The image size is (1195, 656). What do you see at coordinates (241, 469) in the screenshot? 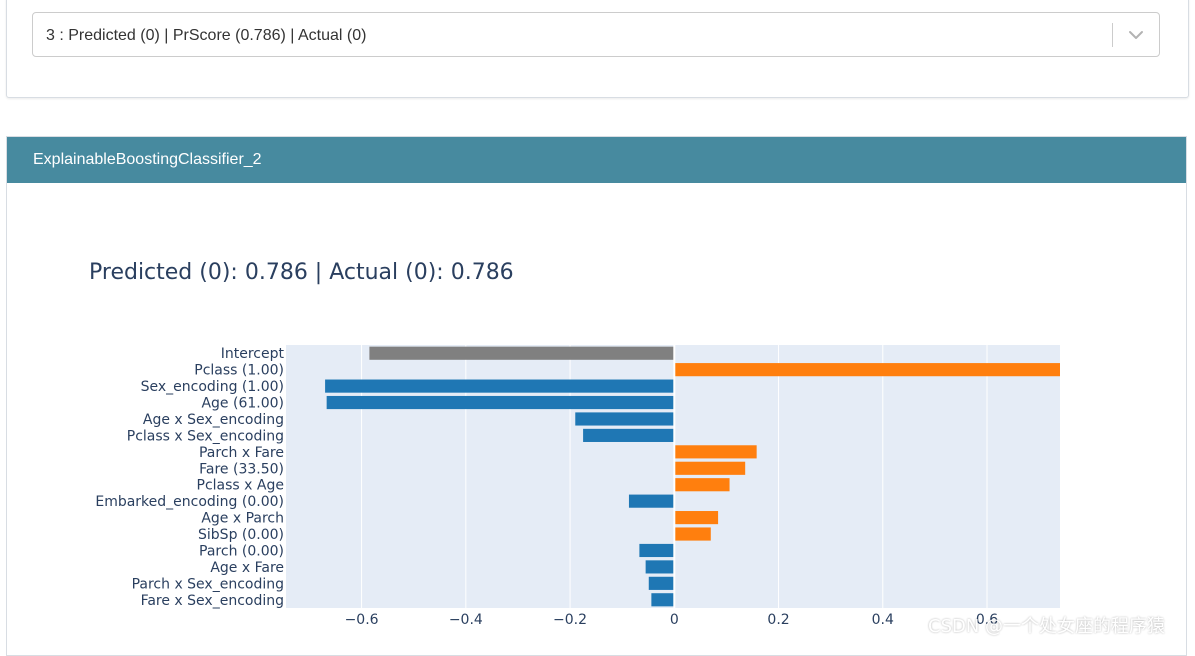
I see `y-tick-label: Fare (33.50)` at bounding box center [241, 469].